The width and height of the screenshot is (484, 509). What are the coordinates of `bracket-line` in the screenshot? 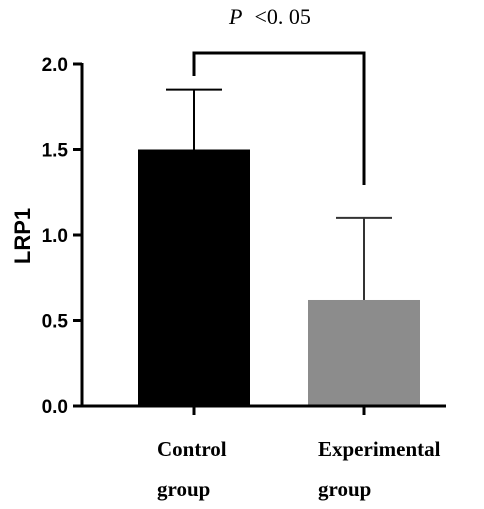 It's located at (279, 118).